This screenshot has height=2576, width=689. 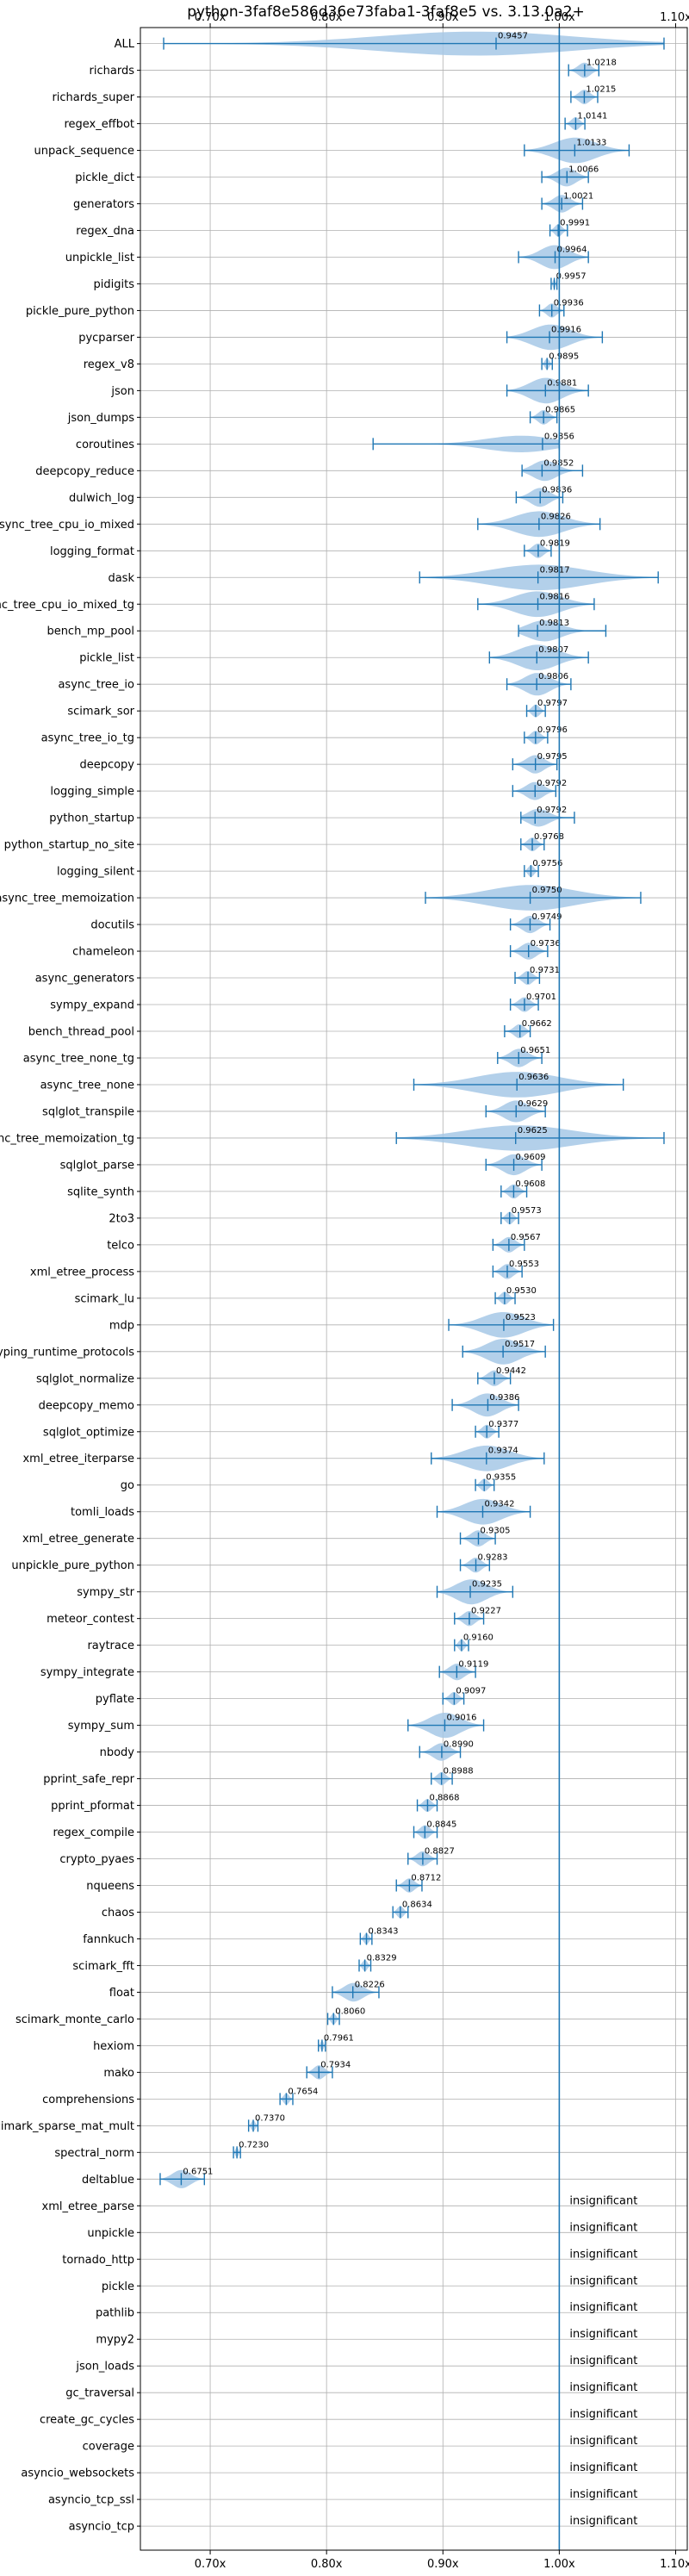 What do you see at coordinates (72, 1566) in the screenshot?
I see `benchmark-label: unpickle_pure_python` at bounding box center [72, 1566].